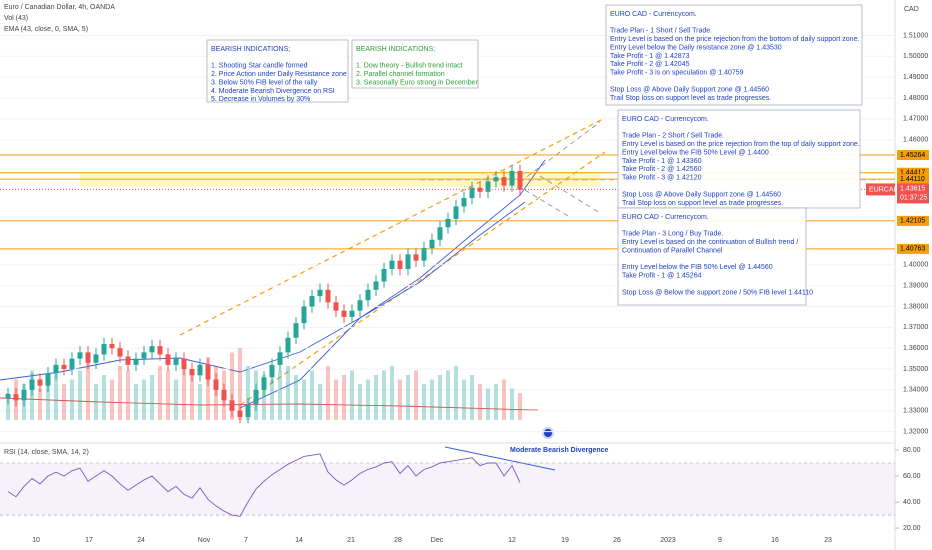 The image size is (932, 550). Describe the element at coordinates (36, 540) in the screenshot. I see `x-tick-label: 10` at that location.